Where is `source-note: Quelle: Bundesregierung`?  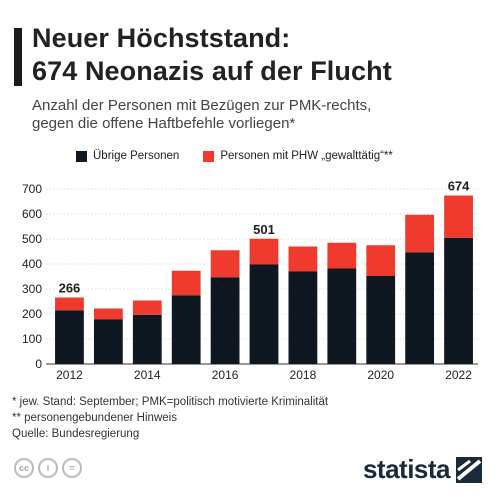
source-note: Quelle: Bundesregierung is located at coordinates (76, 434).